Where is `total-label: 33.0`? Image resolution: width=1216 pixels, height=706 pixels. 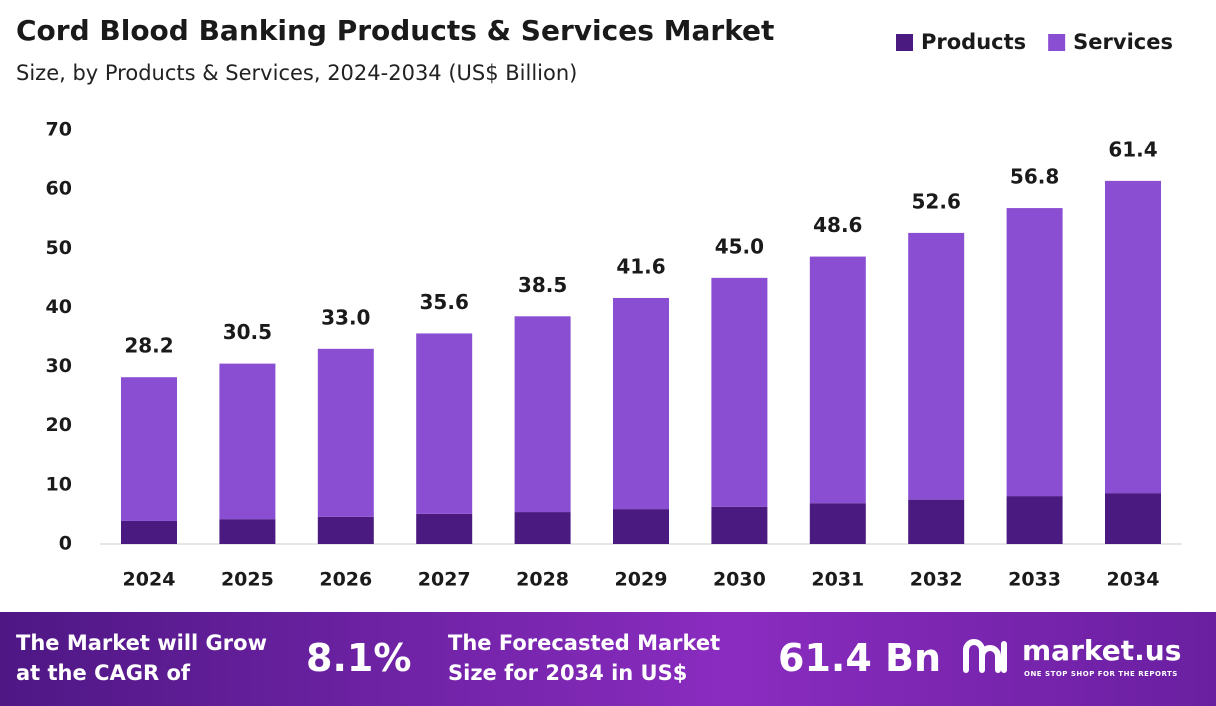
total-label: 33.0 is located at coordinates (345, 317).